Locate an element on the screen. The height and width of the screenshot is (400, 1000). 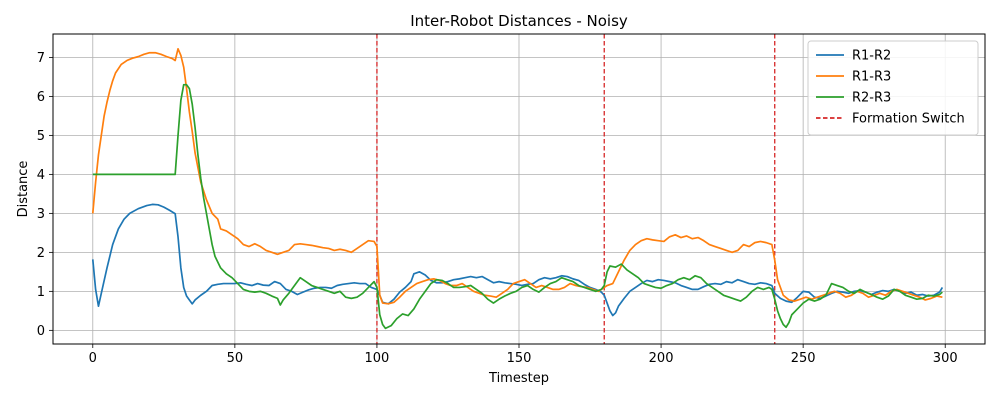
y-tick-label: 1 is located at coordinates (41, 292).